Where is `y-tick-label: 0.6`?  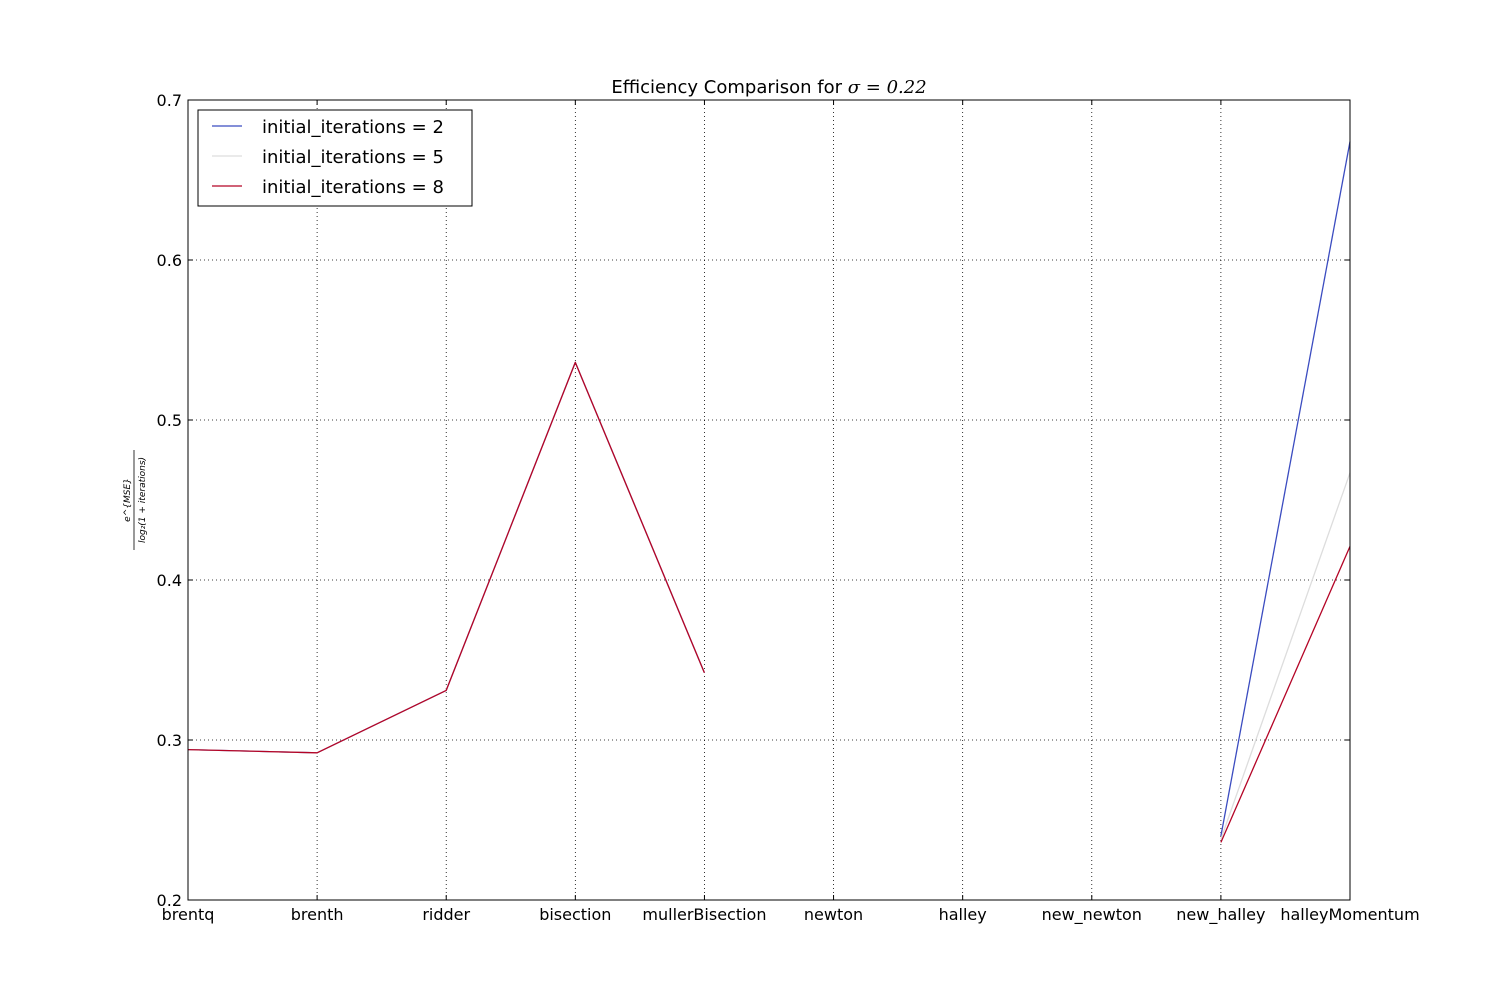
y-tick-label: 0.6 is located at coordinates (169, 260).